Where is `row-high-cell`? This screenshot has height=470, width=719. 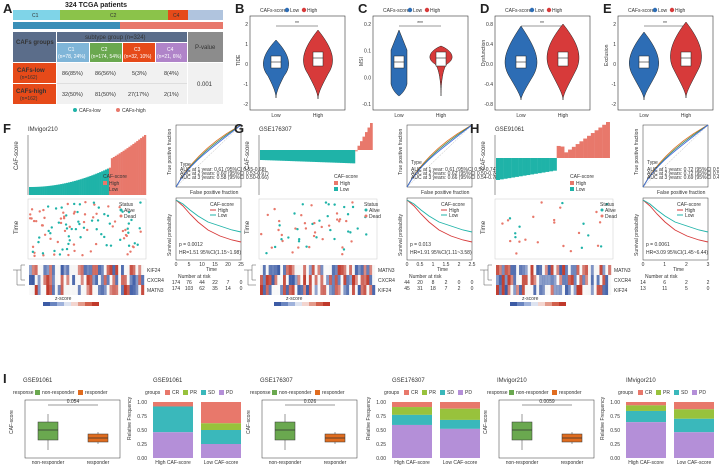 row-high-cell is located at coordinates (34, 94).